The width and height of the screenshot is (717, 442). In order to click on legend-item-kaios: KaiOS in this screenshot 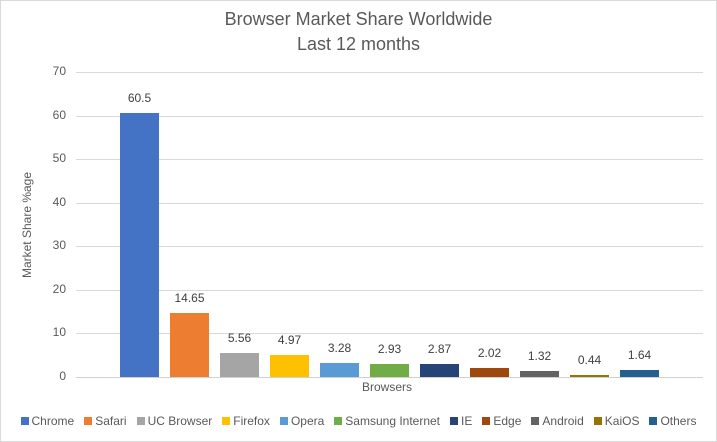, I will do `click(616, 421)`.